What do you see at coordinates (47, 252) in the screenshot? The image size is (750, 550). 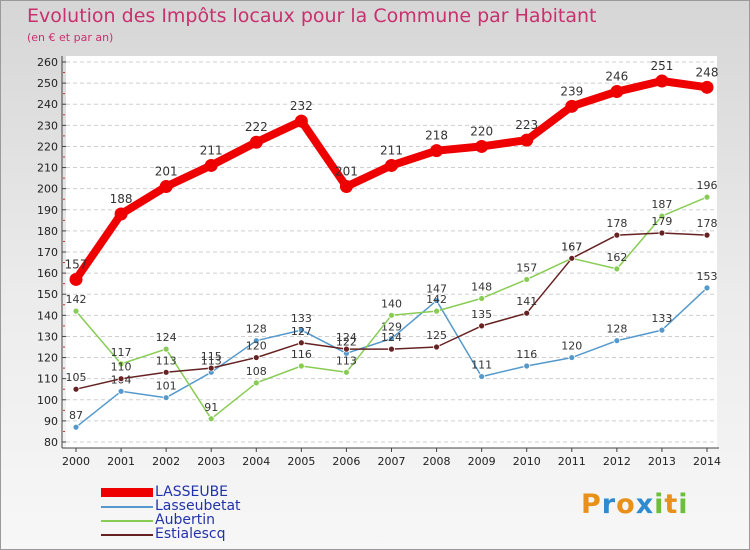 I see `y-tick-label: 170` at bounding box center [47, 252].